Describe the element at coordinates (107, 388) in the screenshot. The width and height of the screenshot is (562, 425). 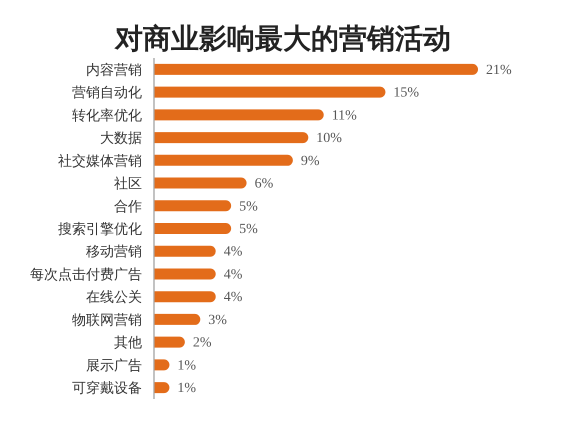
I see `category-label: 可穿戴设备` at that location.